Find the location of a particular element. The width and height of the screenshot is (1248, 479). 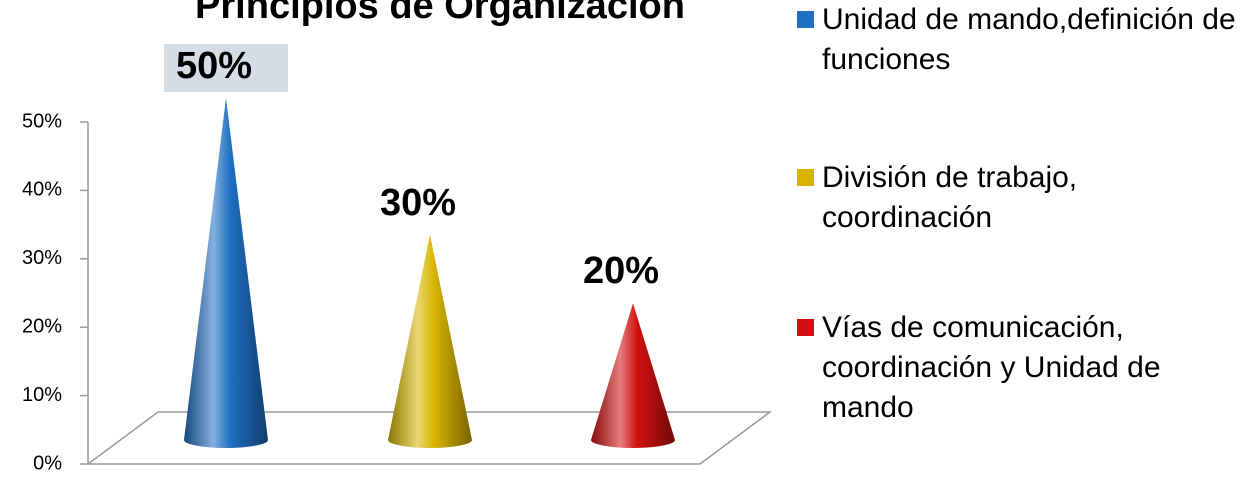

y-tick-label: 0% is located at coordinates (47, 463).